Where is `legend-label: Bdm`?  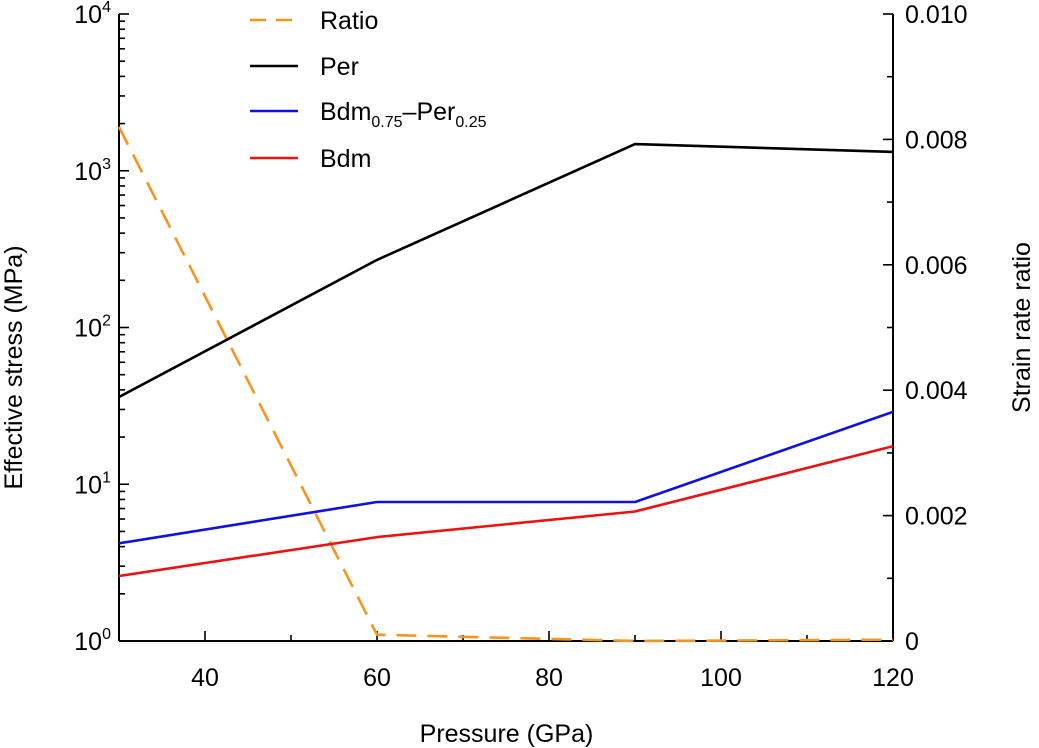
legend-label: Bdm is located at coordinates (345, 159).